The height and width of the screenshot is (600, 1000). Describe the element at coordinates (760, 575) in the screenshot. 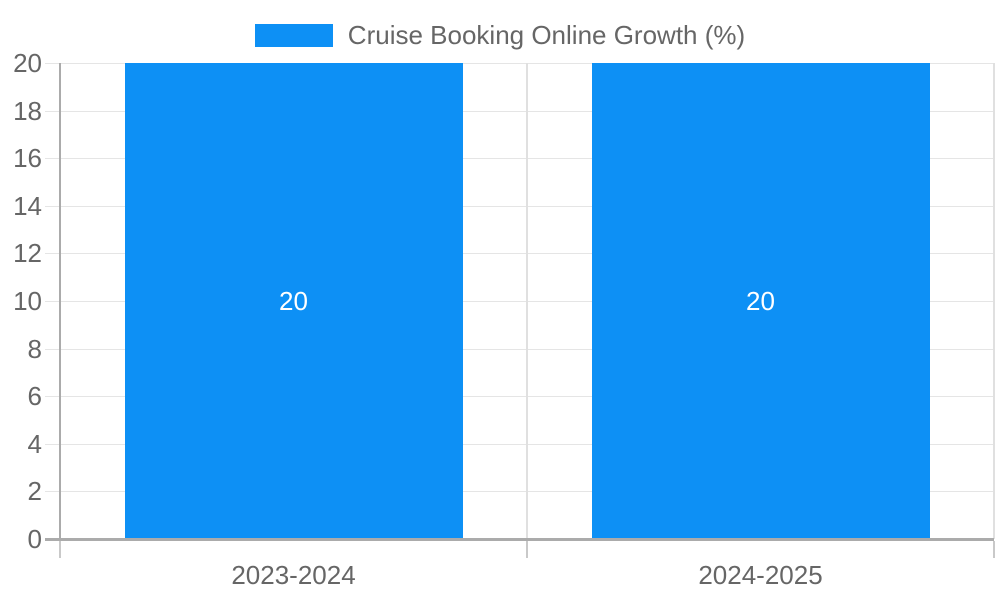

I see `x-tick-label: 2024-2025` at that location.